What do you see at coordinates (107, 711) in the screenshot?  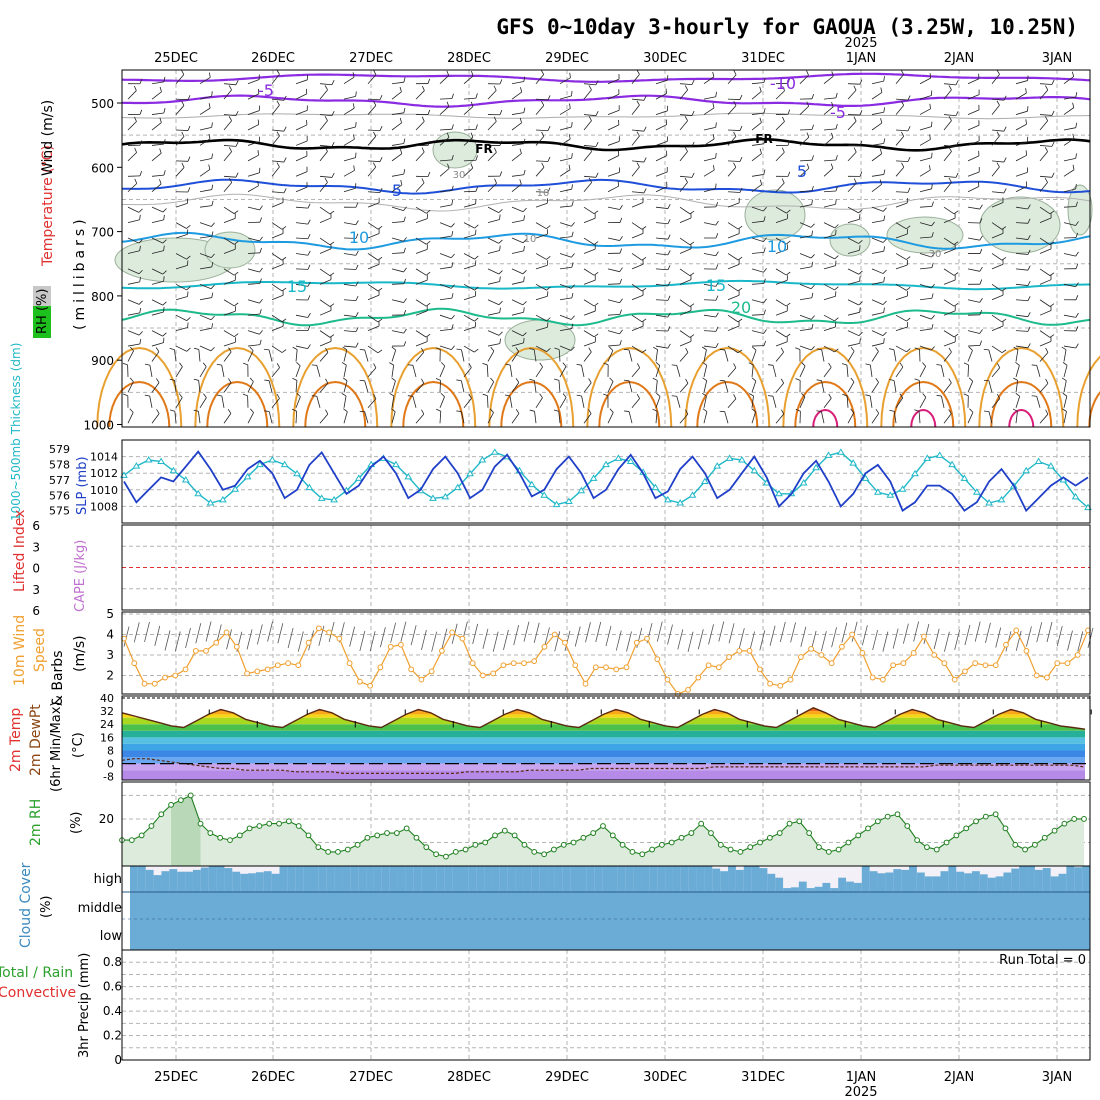 I see `temp-tick-label: 32` at bounding box center [107, 711].